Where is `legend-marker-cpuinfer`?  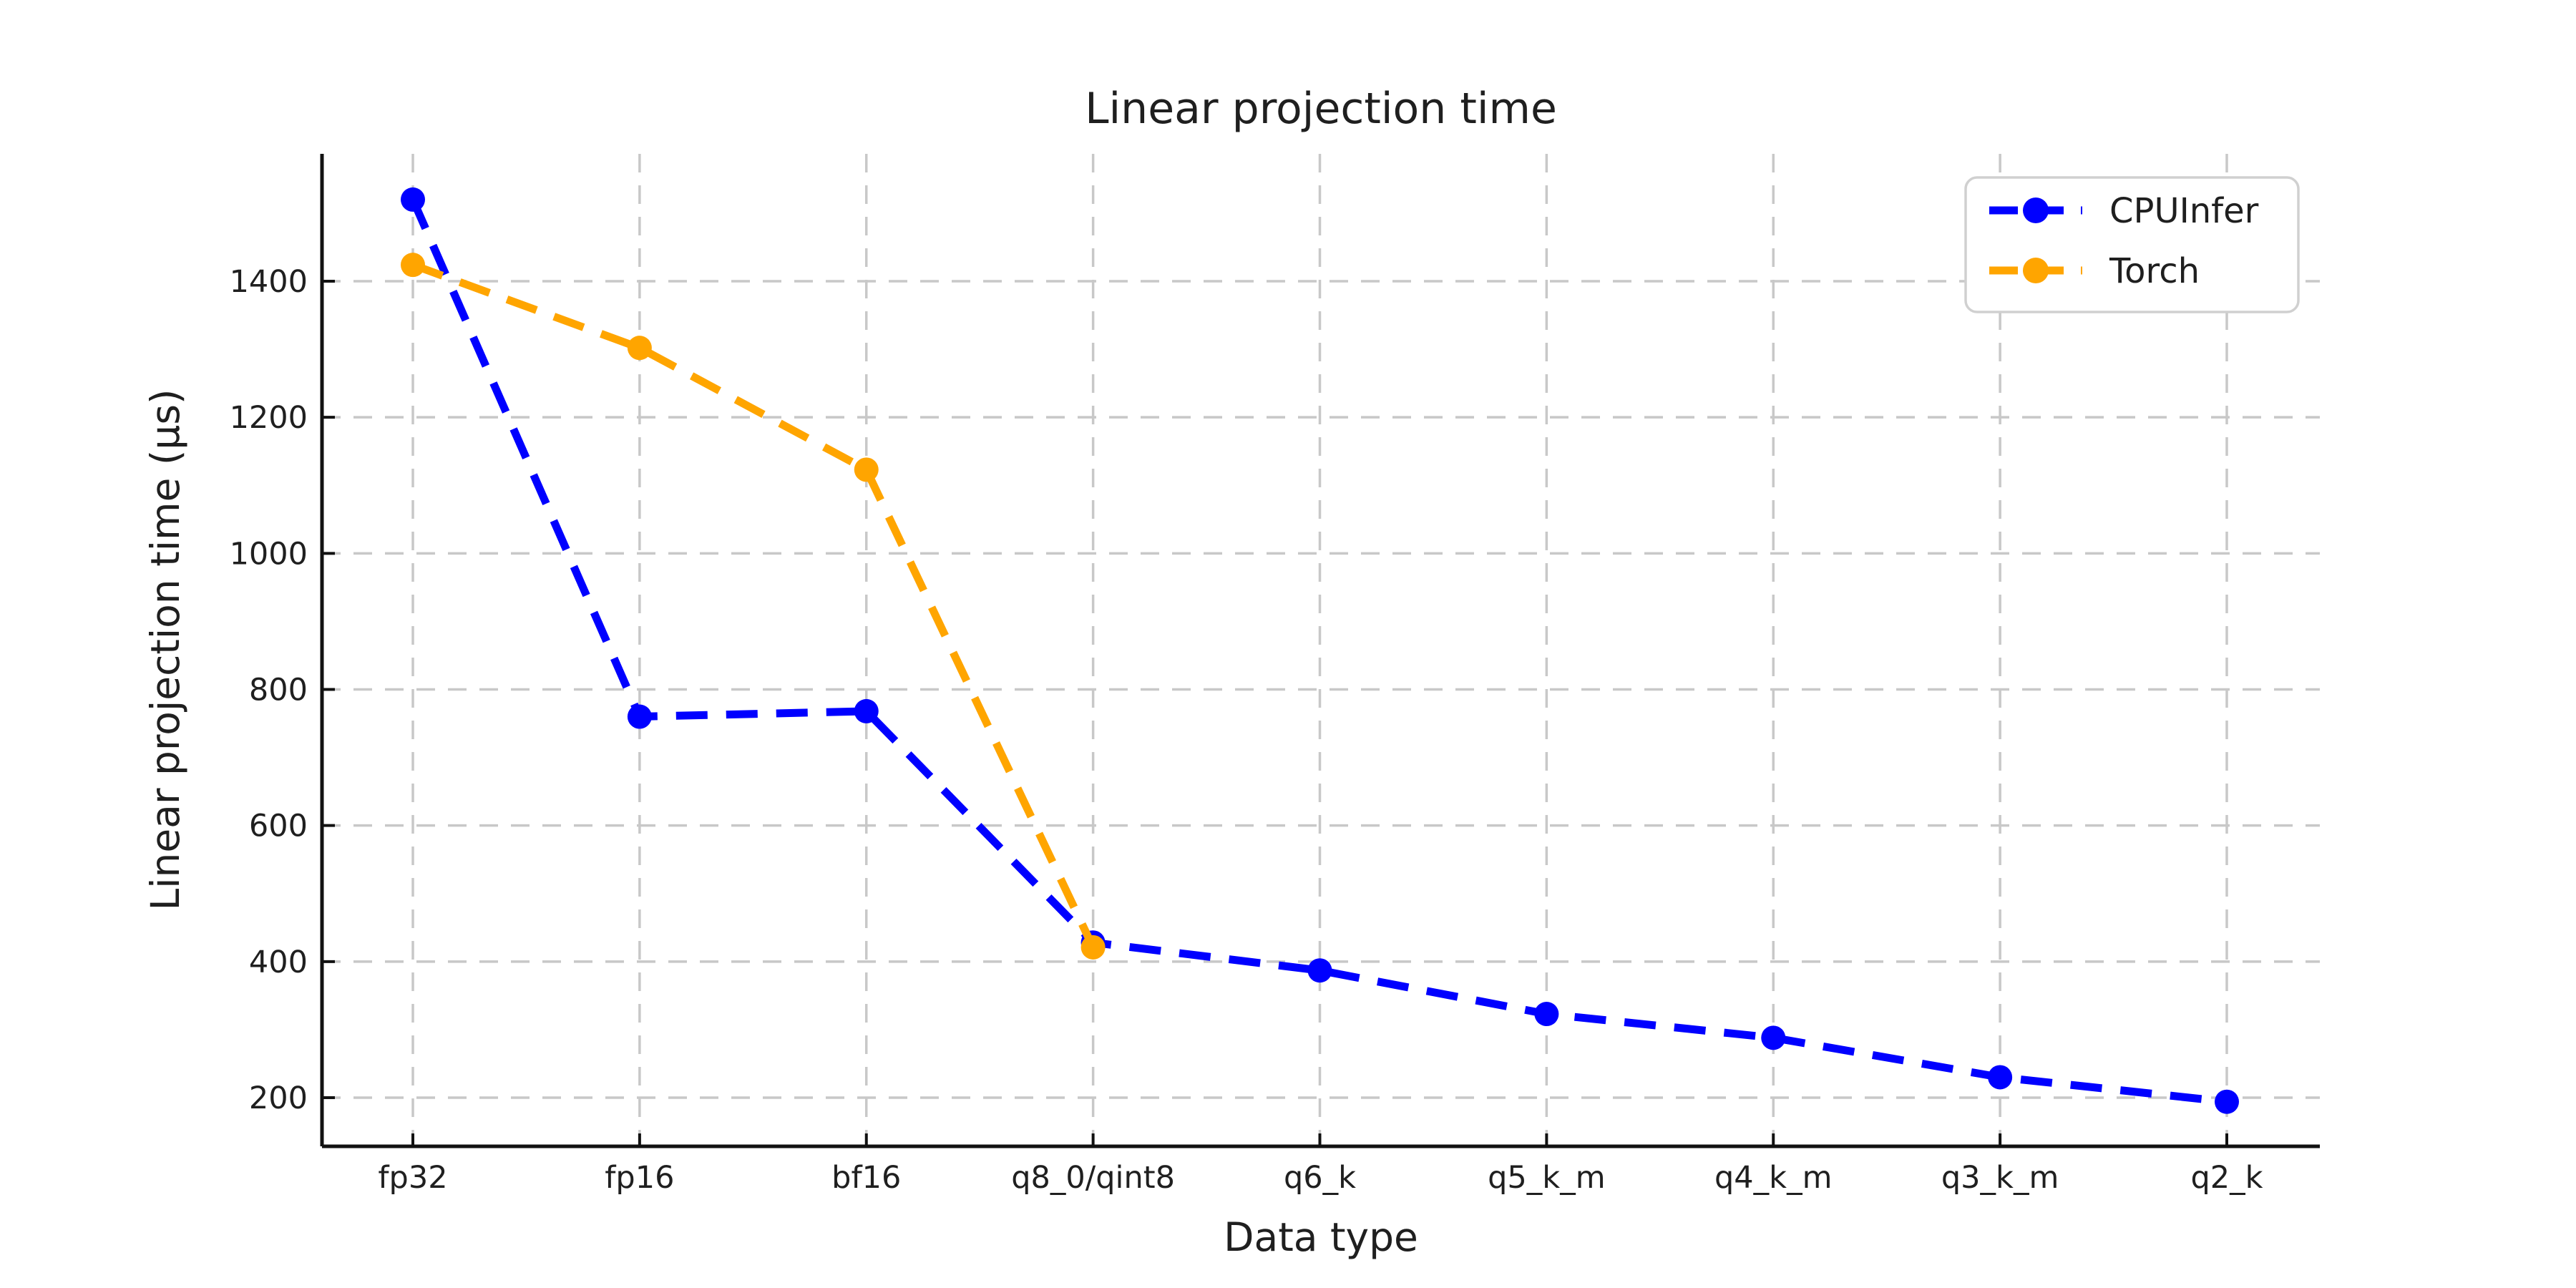 legend-marker-cpuinfer is located at coordinates (2036, 210).